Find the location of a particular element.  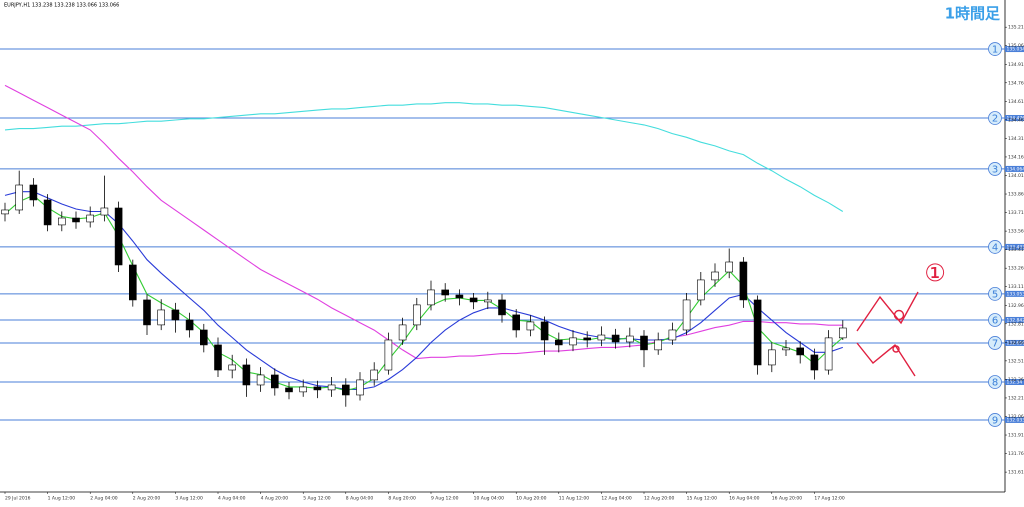

y-tick-label: 135.061 is located at coordinates (1016, 46).